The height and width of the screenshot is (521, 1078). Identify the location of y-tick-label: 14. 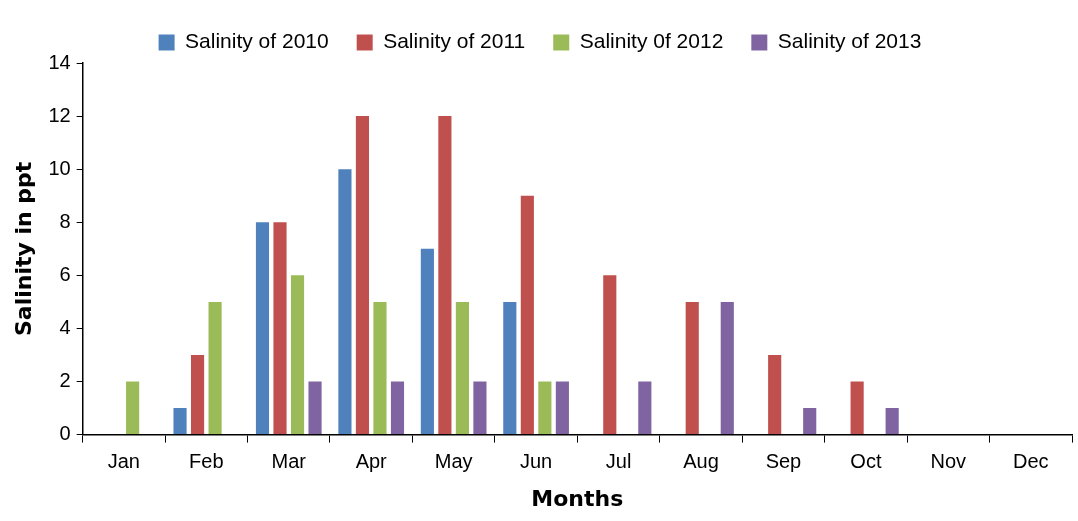
(59, 61).